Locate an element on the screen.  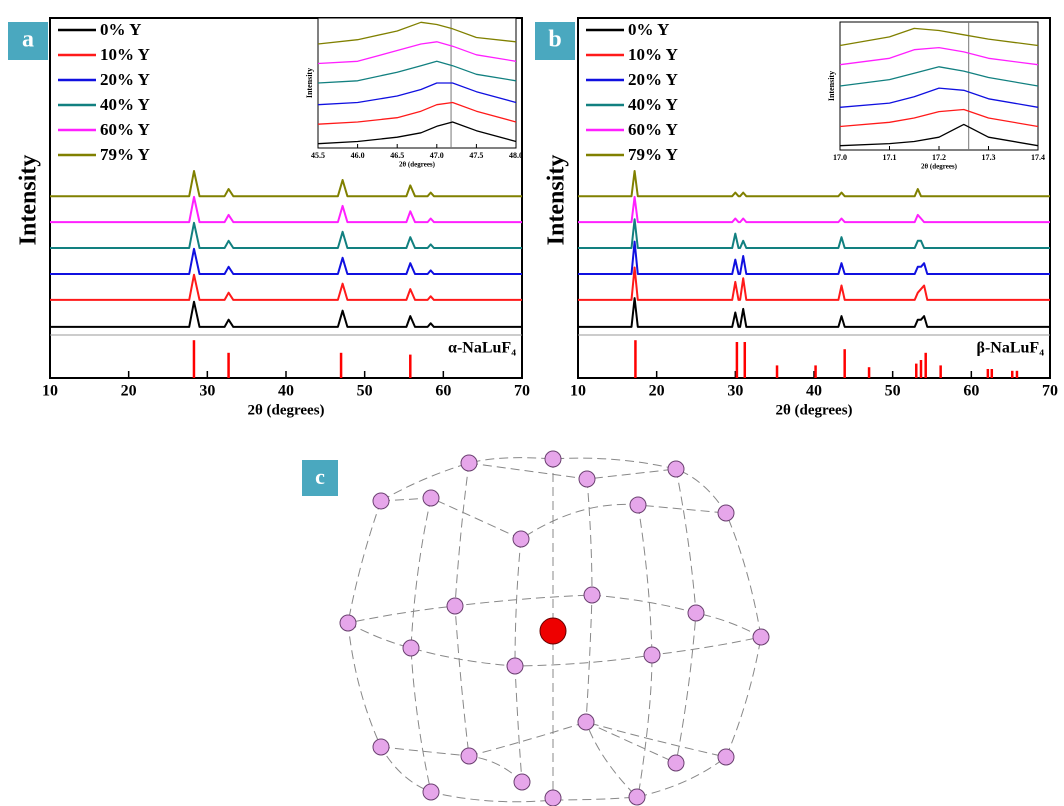
x-tick-label: 47.5 is located at coordinates (476, 155).